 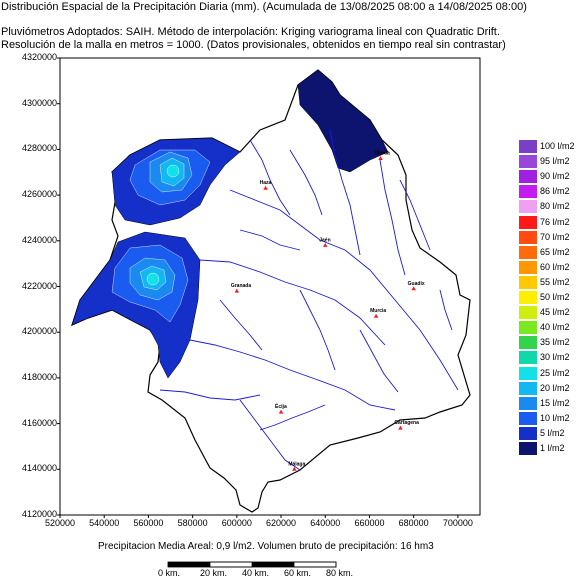 I want to click on legend-label: 100 l/m2, so click(x=557, y=146).